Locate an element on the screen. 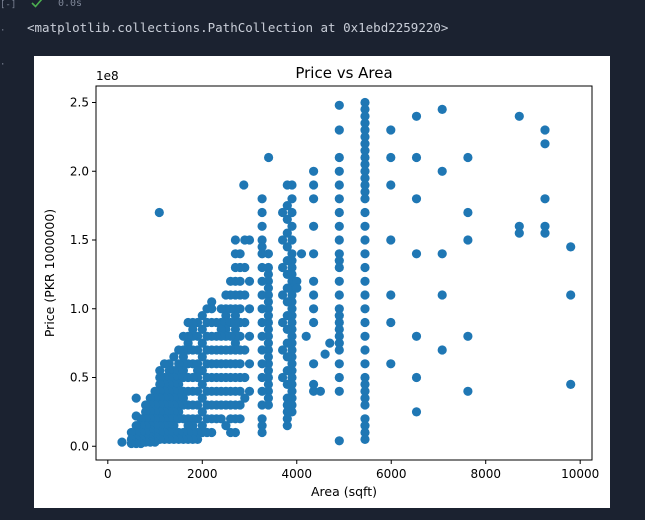 Image resolution: width=645 pixels, height=520 pixels. y-tick-label: 2.0 is located at coordinates (79, 171).